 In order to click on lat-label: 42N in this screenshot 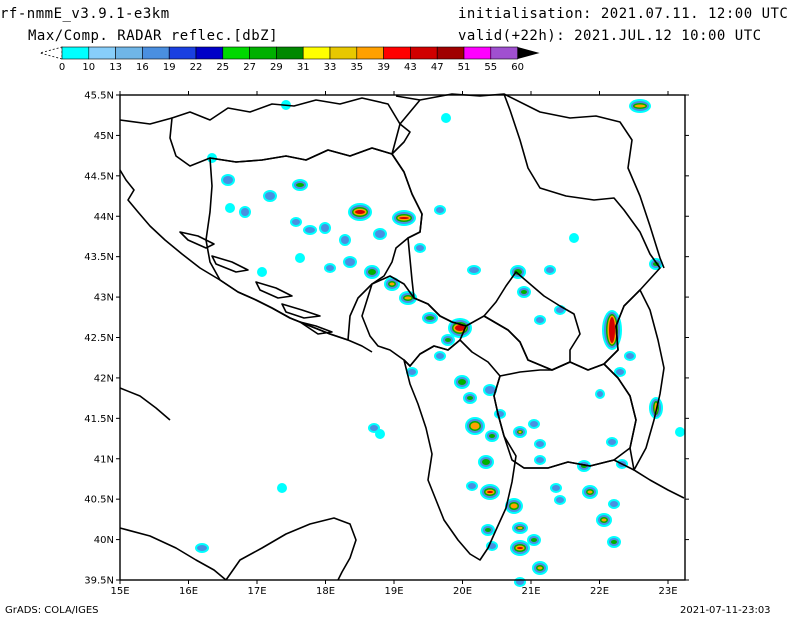, I will do `click(104, 378)`.